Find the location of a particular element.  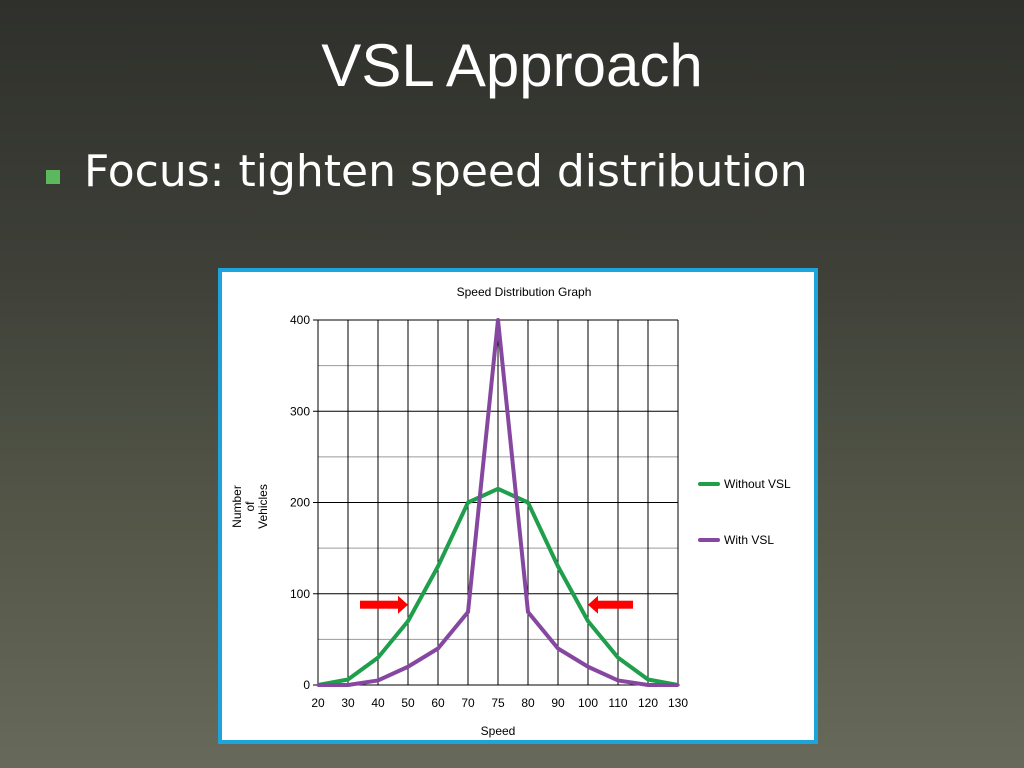

x-tick-label: 75 is located at coordinates (498, 703).